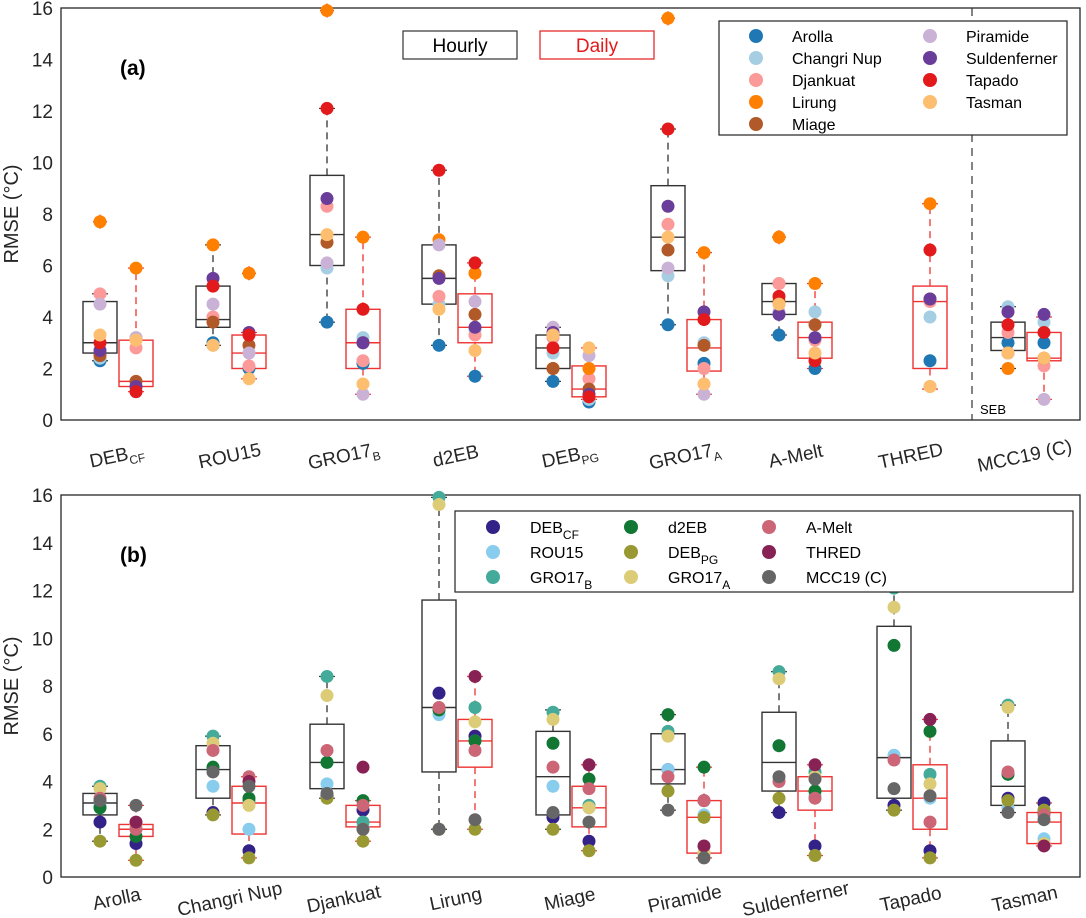  What do you see at coordinates (1024, 899) in the screenshot?
I see `x-tick-label: Tasman` at bounding box center [1024, 899].